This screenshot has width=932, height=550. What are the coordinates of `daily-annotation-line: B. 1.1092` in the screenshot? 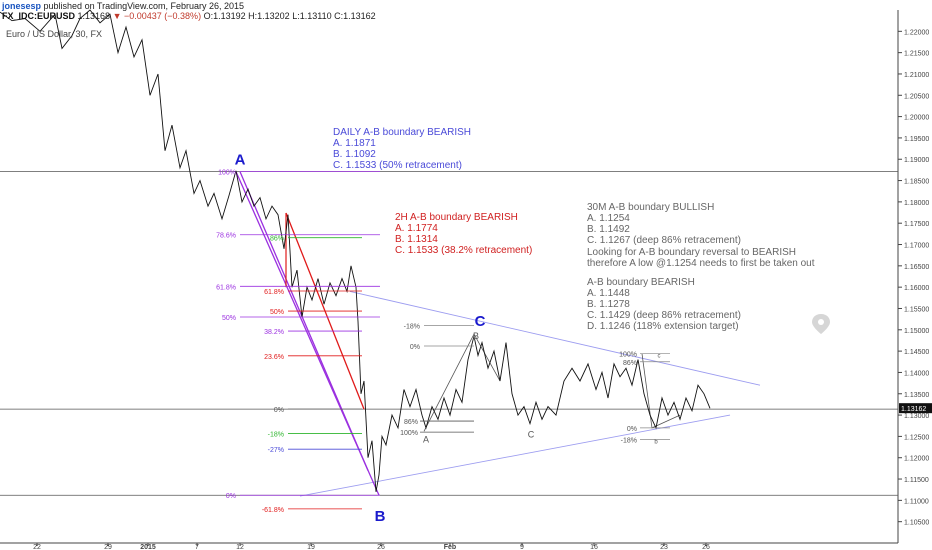 It's located at (354, 154).